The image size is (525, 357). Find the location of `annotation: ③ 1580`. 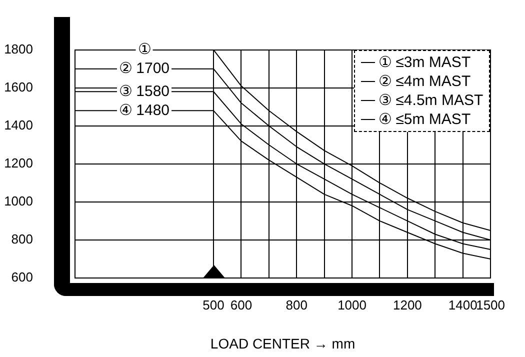

annotation: ③ 1580 is located at coordinates (144, 91).